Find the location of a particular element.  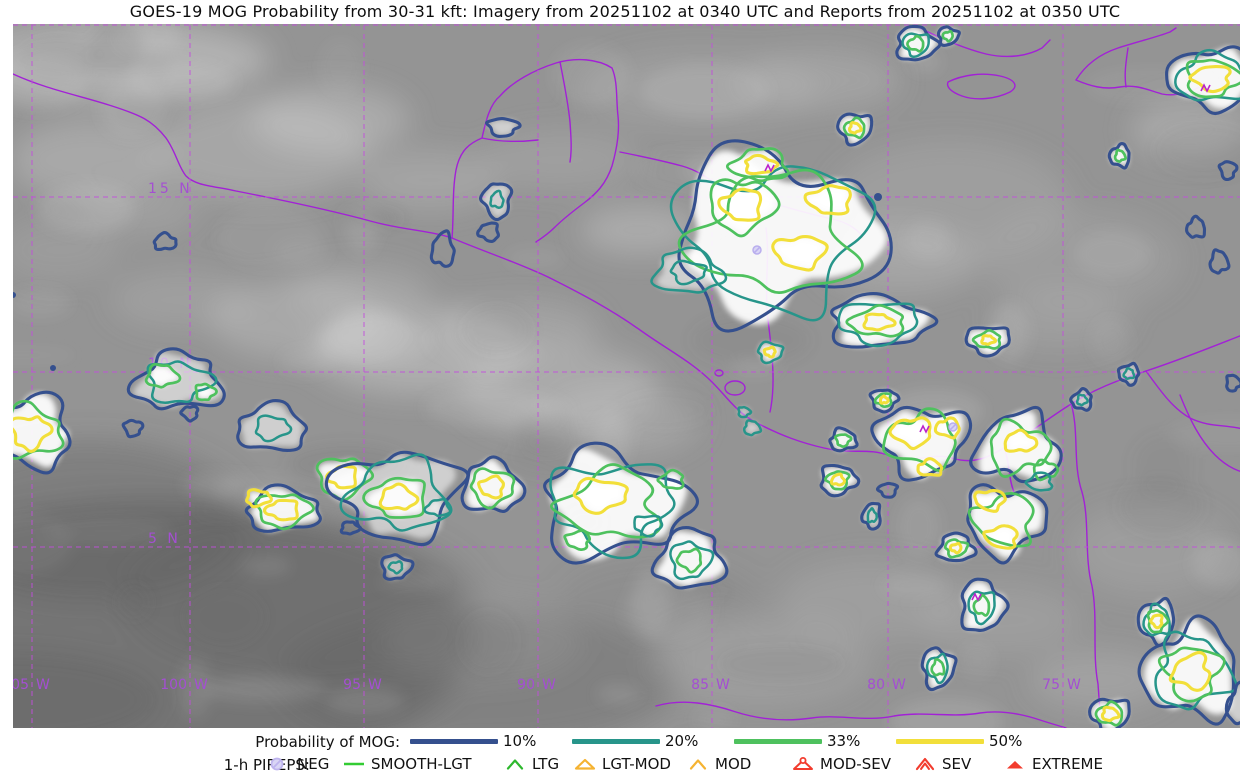

legend-pirep-item: MOD-SEV is located at coordinates (841, 764).